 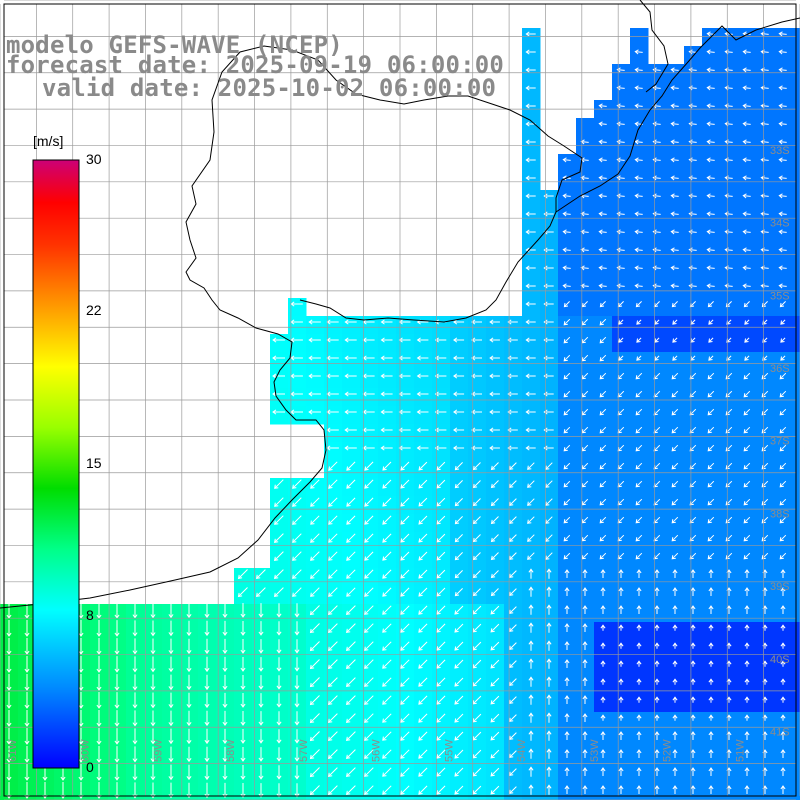 What do you see at coordinates (780, 514) in the screenshot?
I see `latitude-label: 38S` at bounding box center [780, 514].